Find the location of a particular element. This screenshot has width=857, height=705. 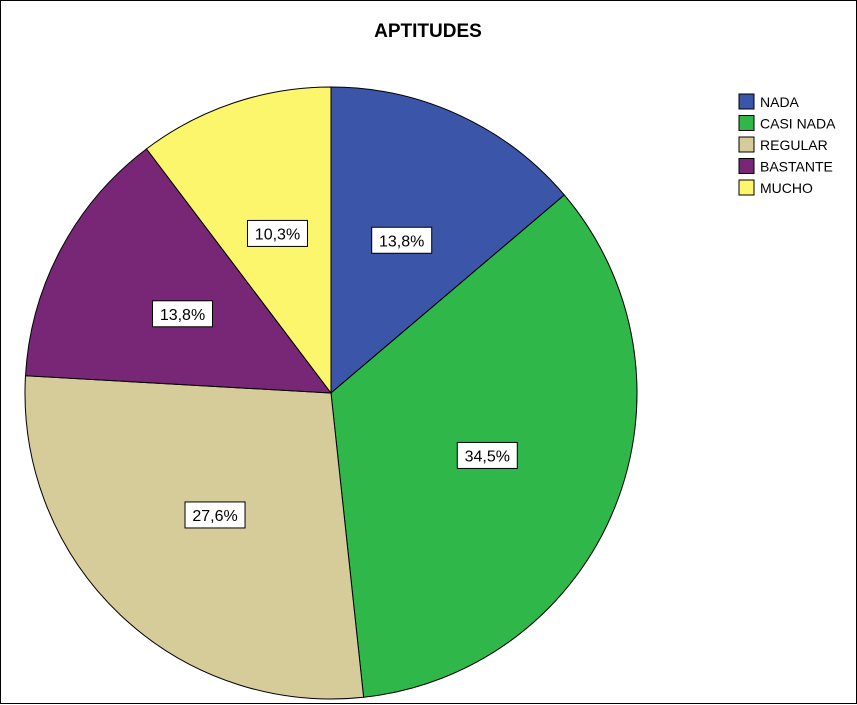

legend-item-nada: NADA is located at coordinates (769, 101).